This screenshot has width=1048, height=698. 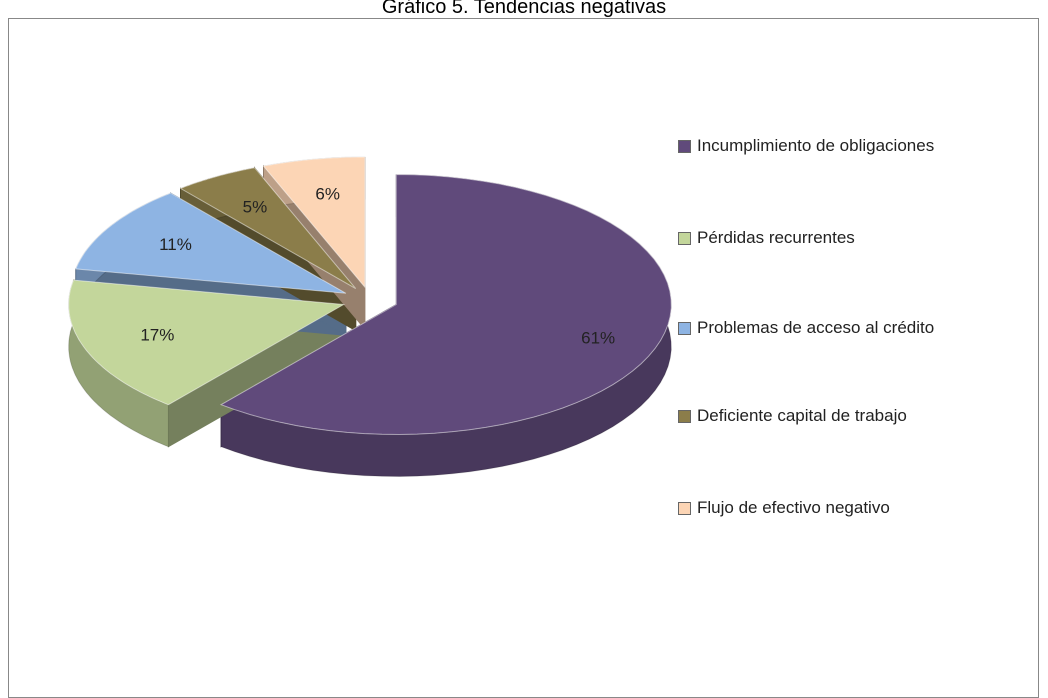 I want to click on data-label: 61%, so click(x=598, y=337).